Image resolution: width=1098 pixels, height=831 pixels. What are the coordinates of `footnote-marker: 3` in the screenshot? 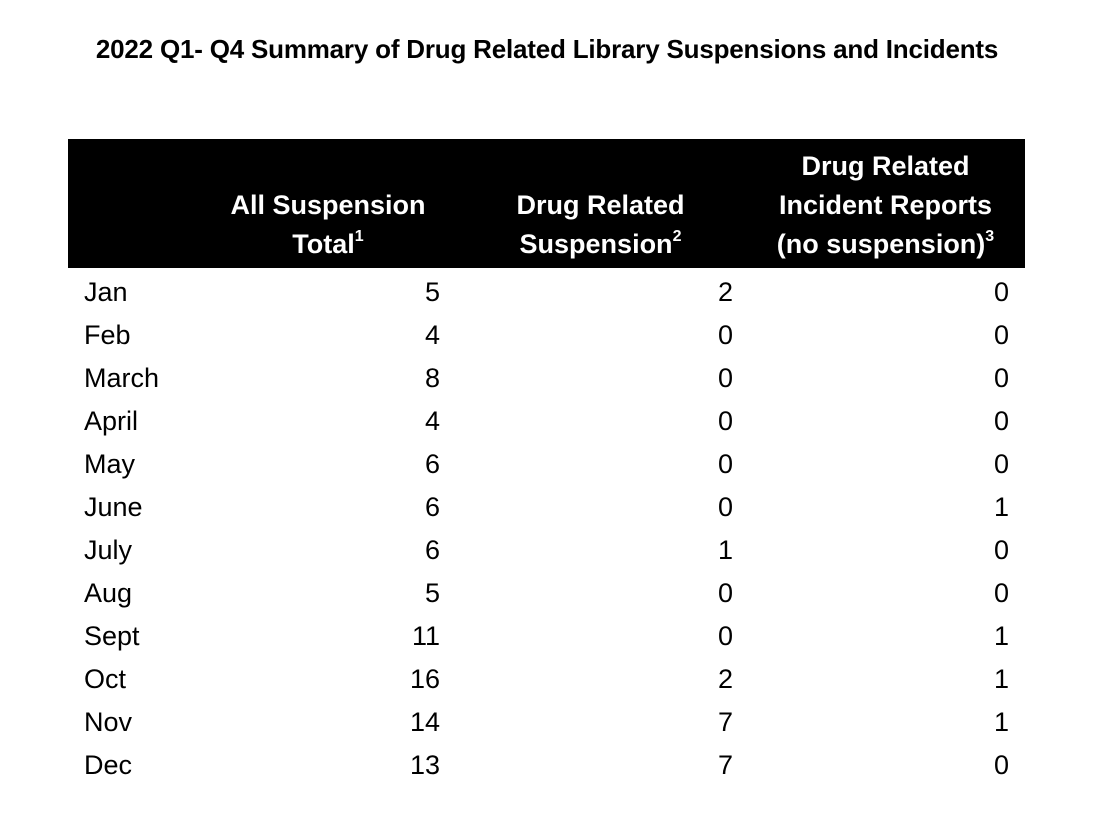 It's located at (990, 236).